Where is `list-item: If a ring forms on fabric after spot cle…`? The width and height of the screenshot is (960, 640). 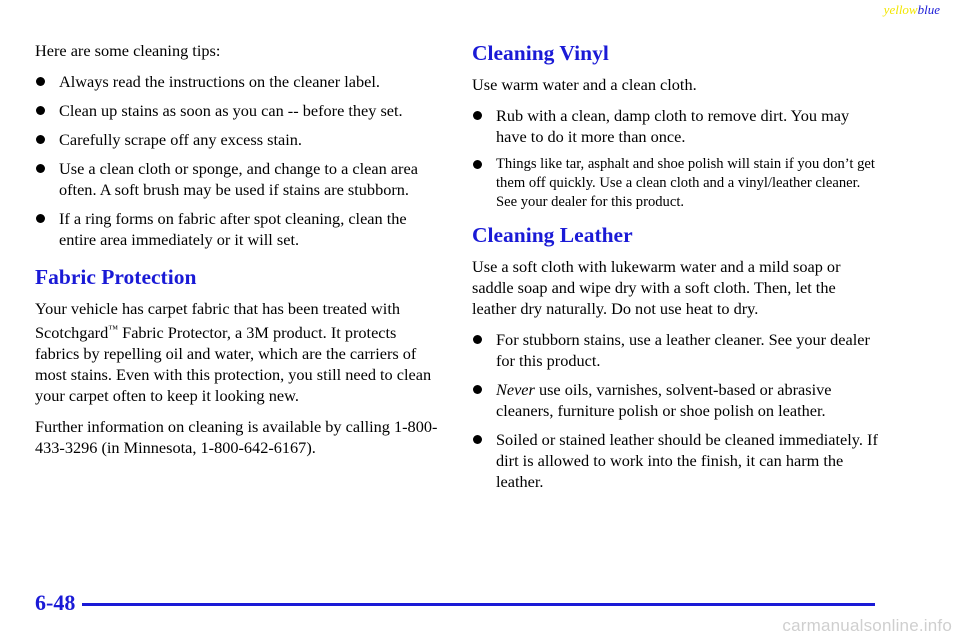 list-item: If a ring forms on fabric after spot cle… is located at coordinates (237, 229).